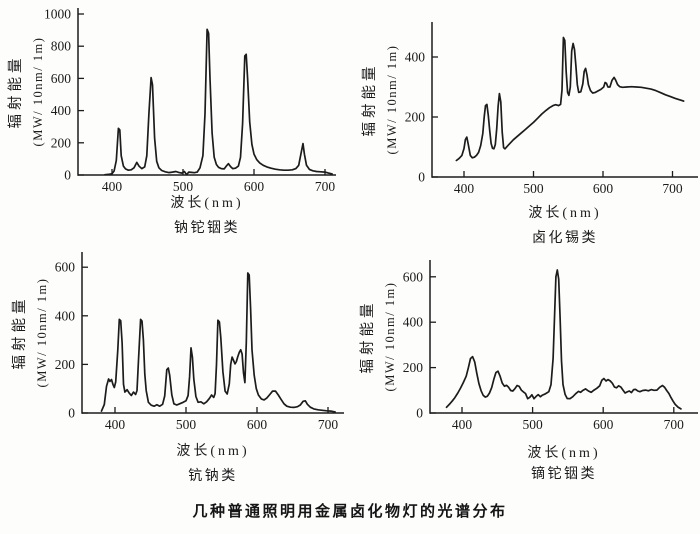 This screenshot has height=534, width=700. What do you see at coordinates (213, 476) in the screenshot?
I see `chart-title: 钪钠类` at bounding box center [213, 476].